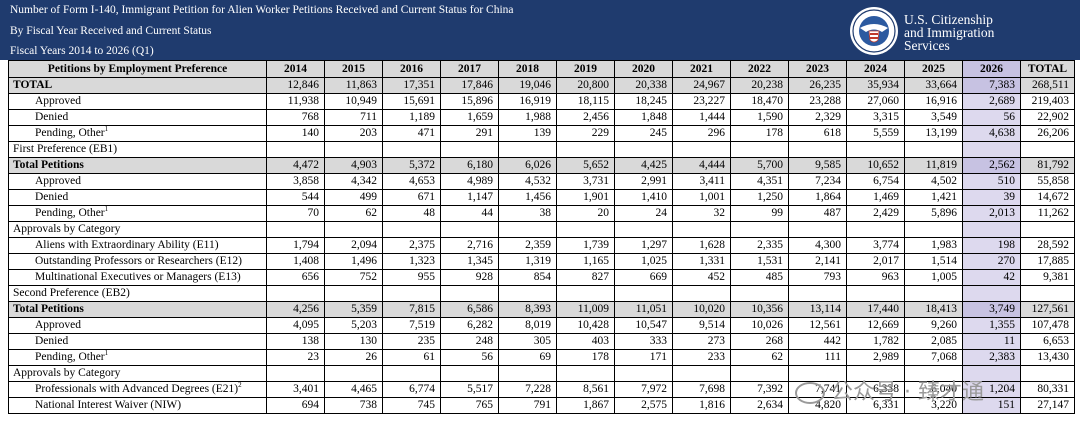 The height and width of the screenshot is (435, 1080). I want to click on value-cell: 403, so click(585, 341).